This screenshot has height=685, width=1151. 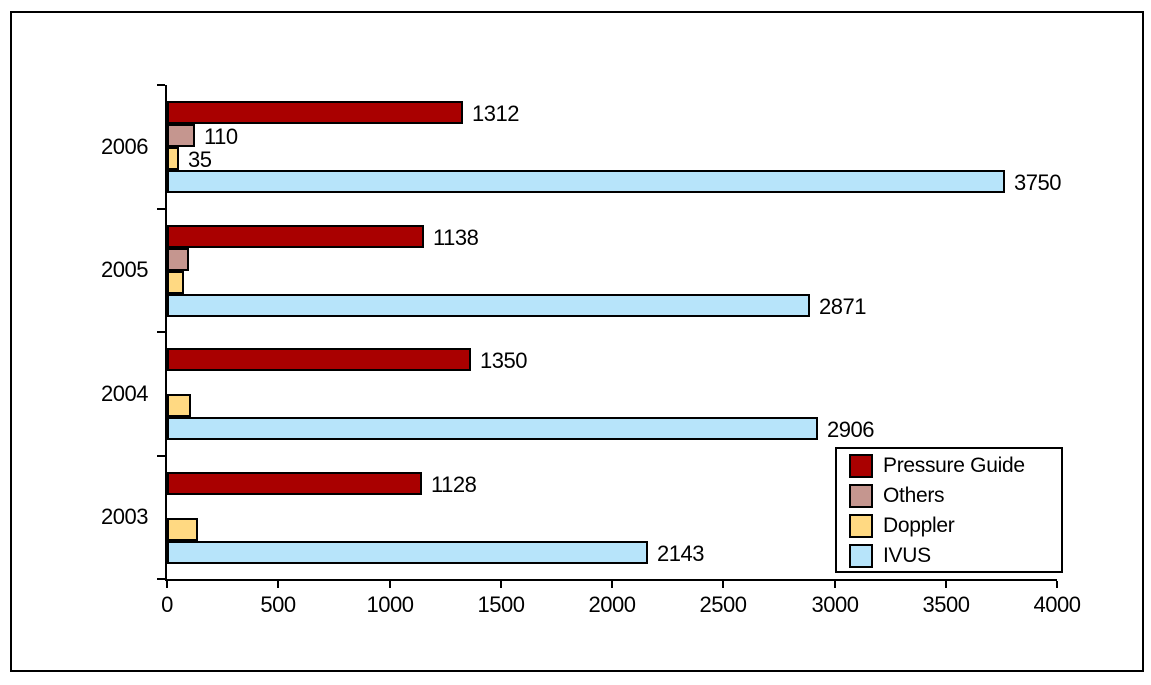 What do you see at coordinates (295, 236) in the screenshot?
I see `bar-pressure-guide-2005` at bounding box center [295, 236].